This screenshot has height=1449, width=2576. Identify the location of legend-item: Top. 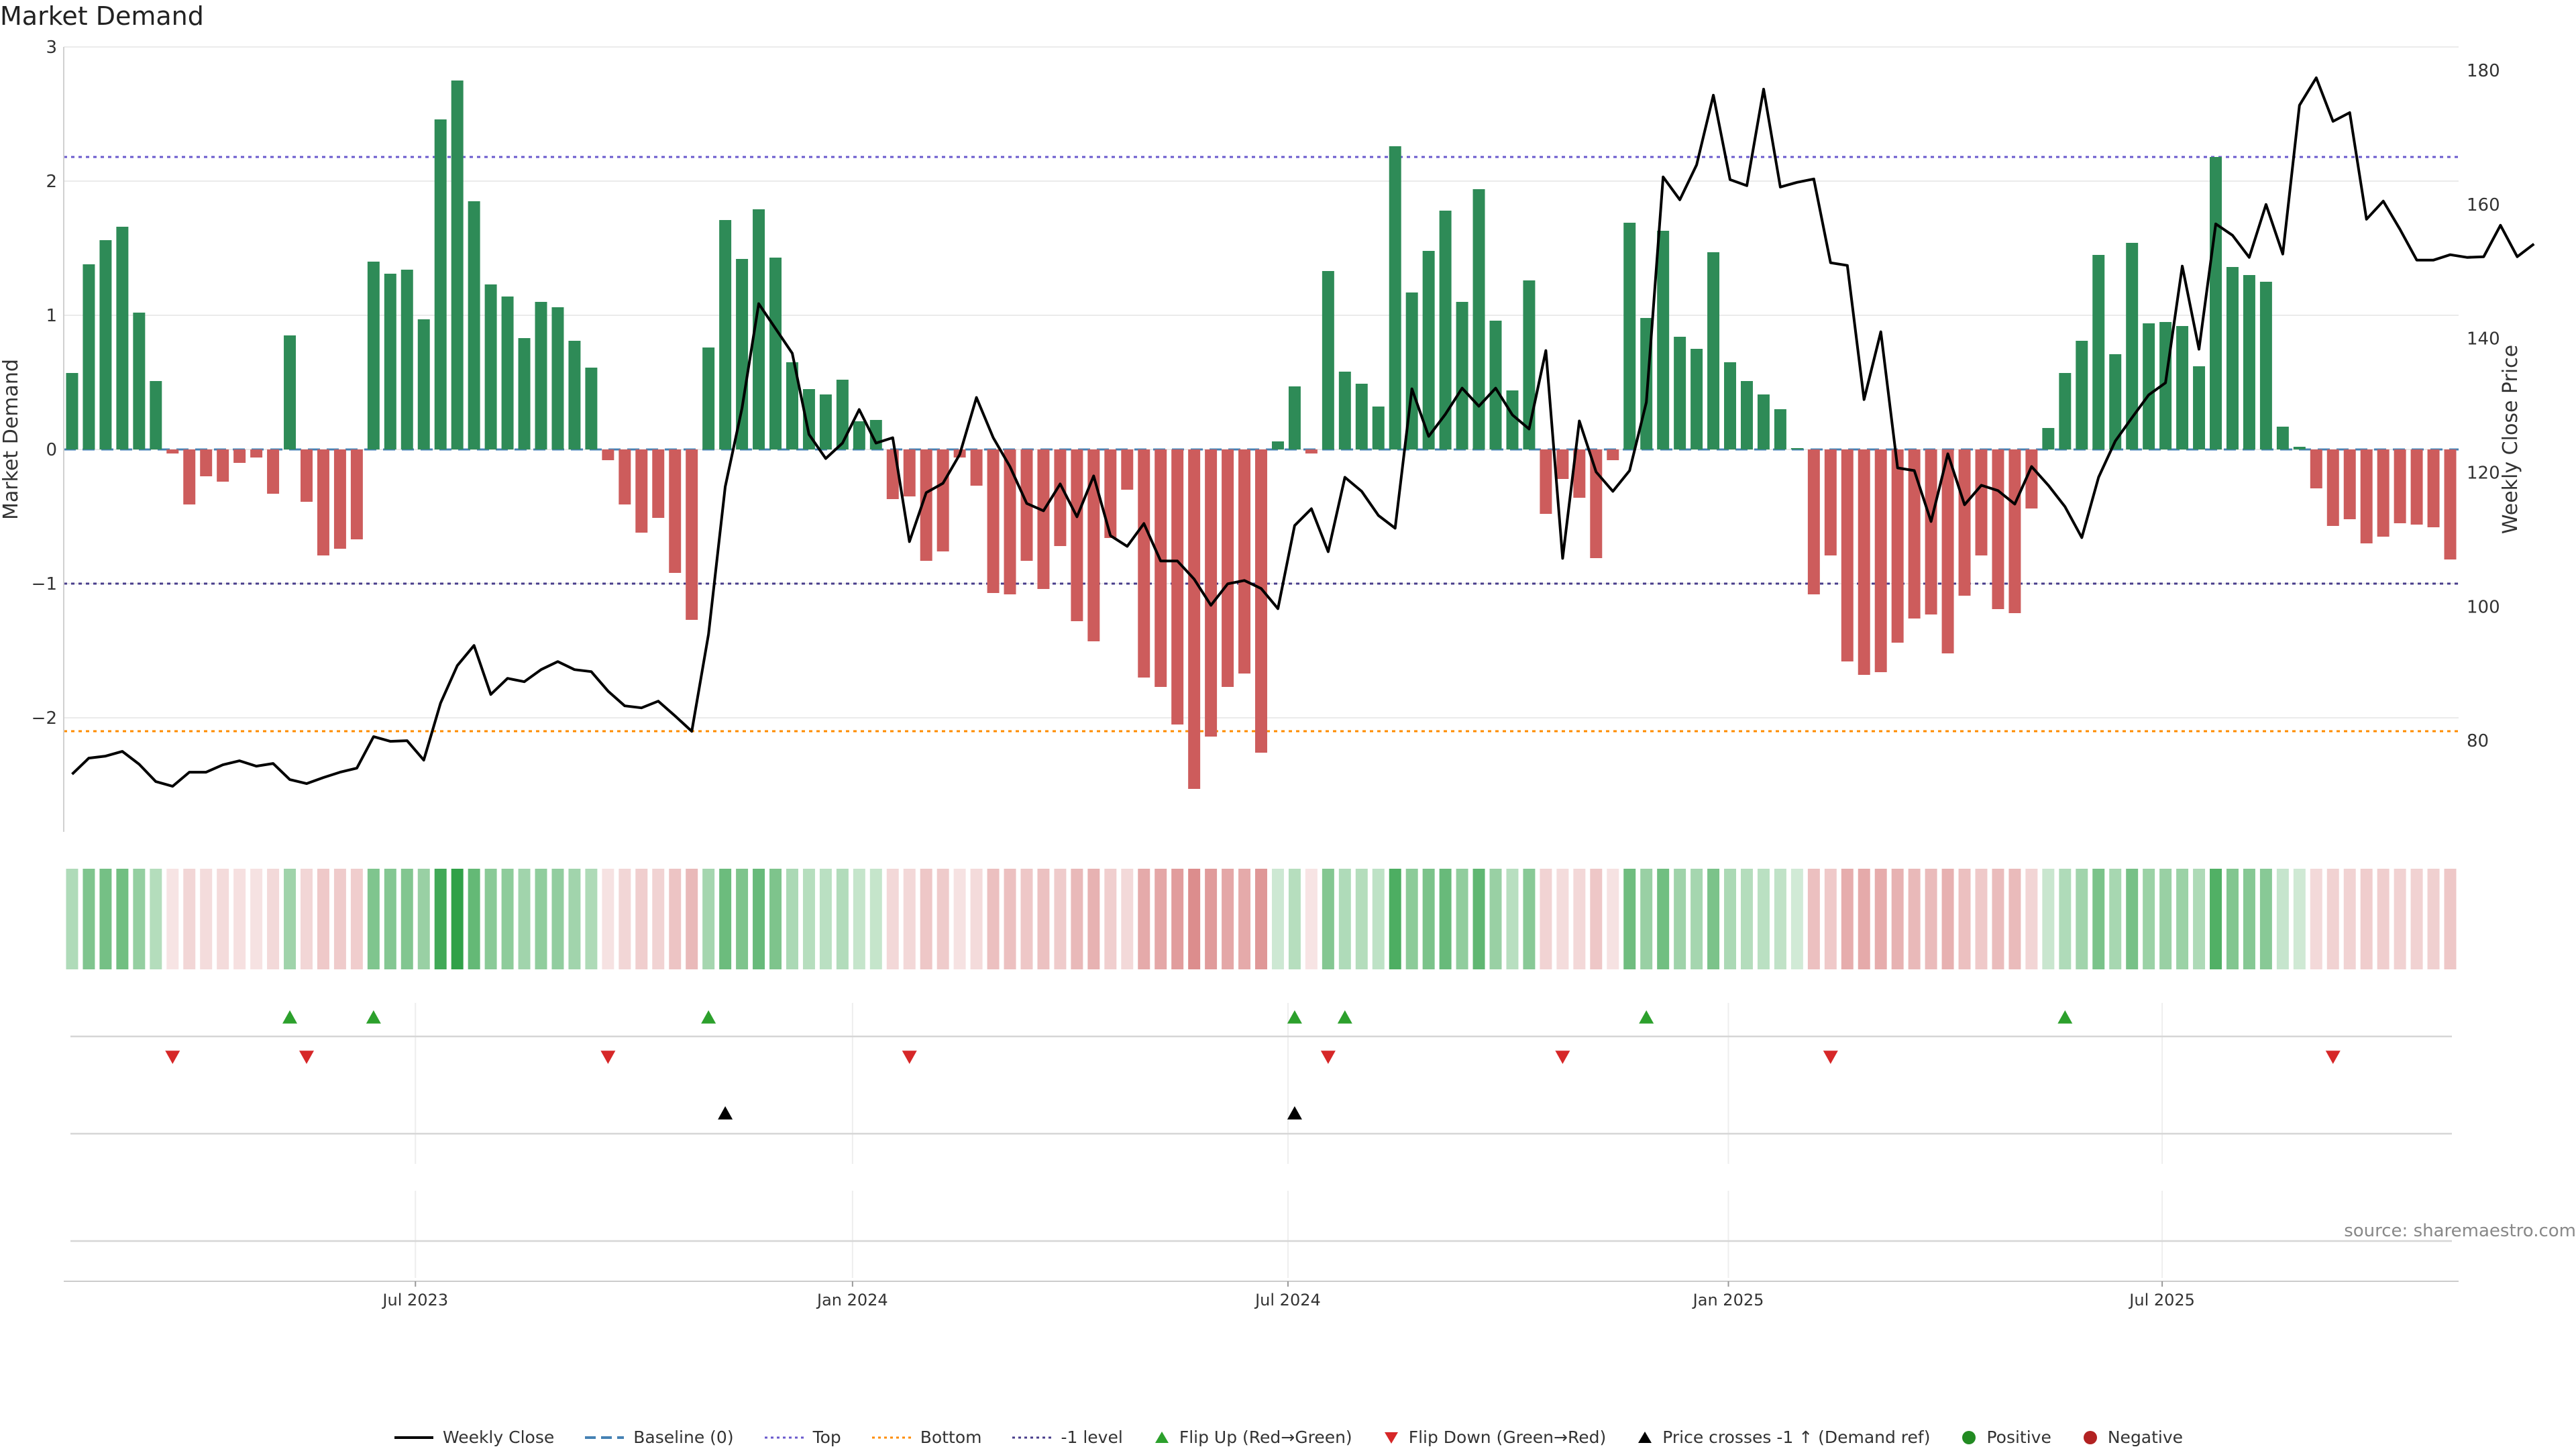
(802, 1437).